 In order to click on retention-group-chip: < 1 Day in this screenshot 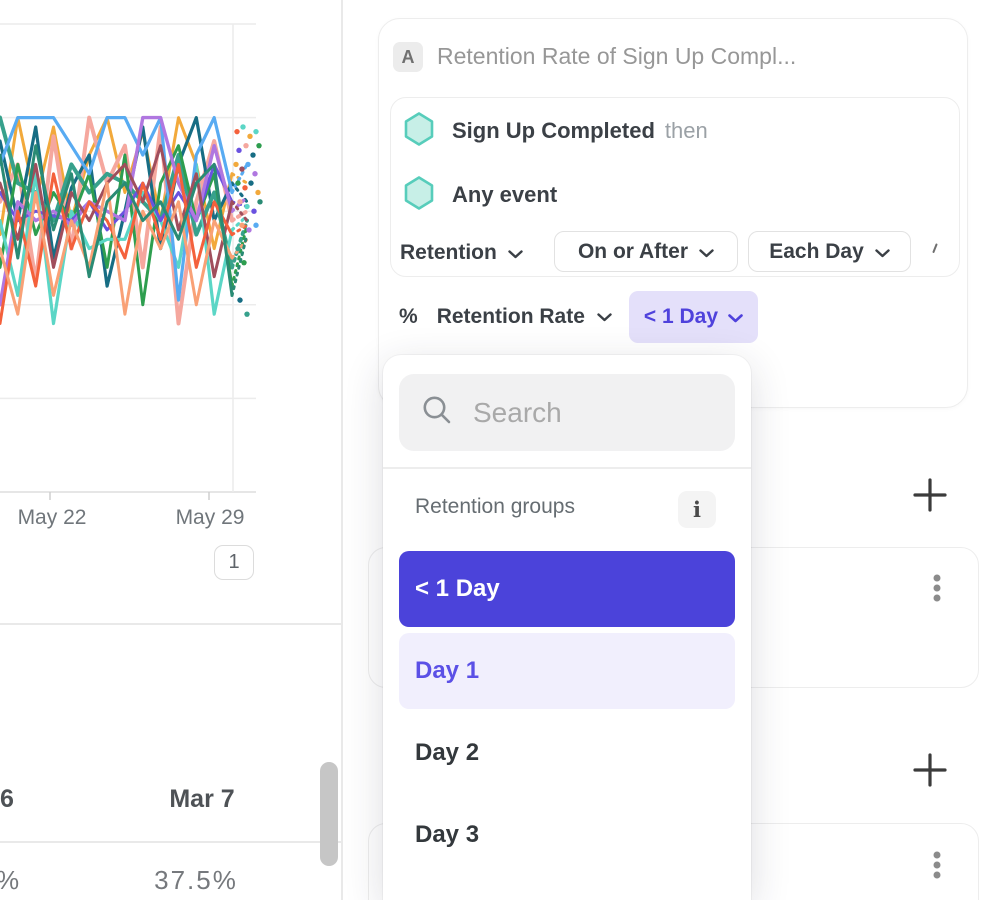, I will do `click(693, 317)`.